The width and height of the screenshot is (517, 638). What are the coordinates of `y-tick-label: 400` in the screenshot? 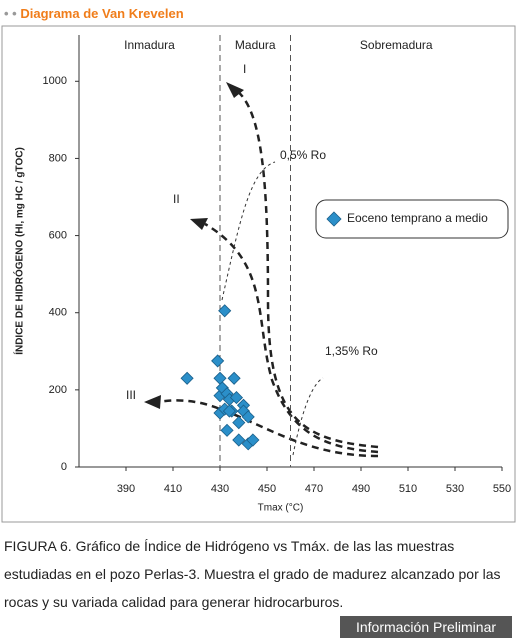 It's located at (58, 313).